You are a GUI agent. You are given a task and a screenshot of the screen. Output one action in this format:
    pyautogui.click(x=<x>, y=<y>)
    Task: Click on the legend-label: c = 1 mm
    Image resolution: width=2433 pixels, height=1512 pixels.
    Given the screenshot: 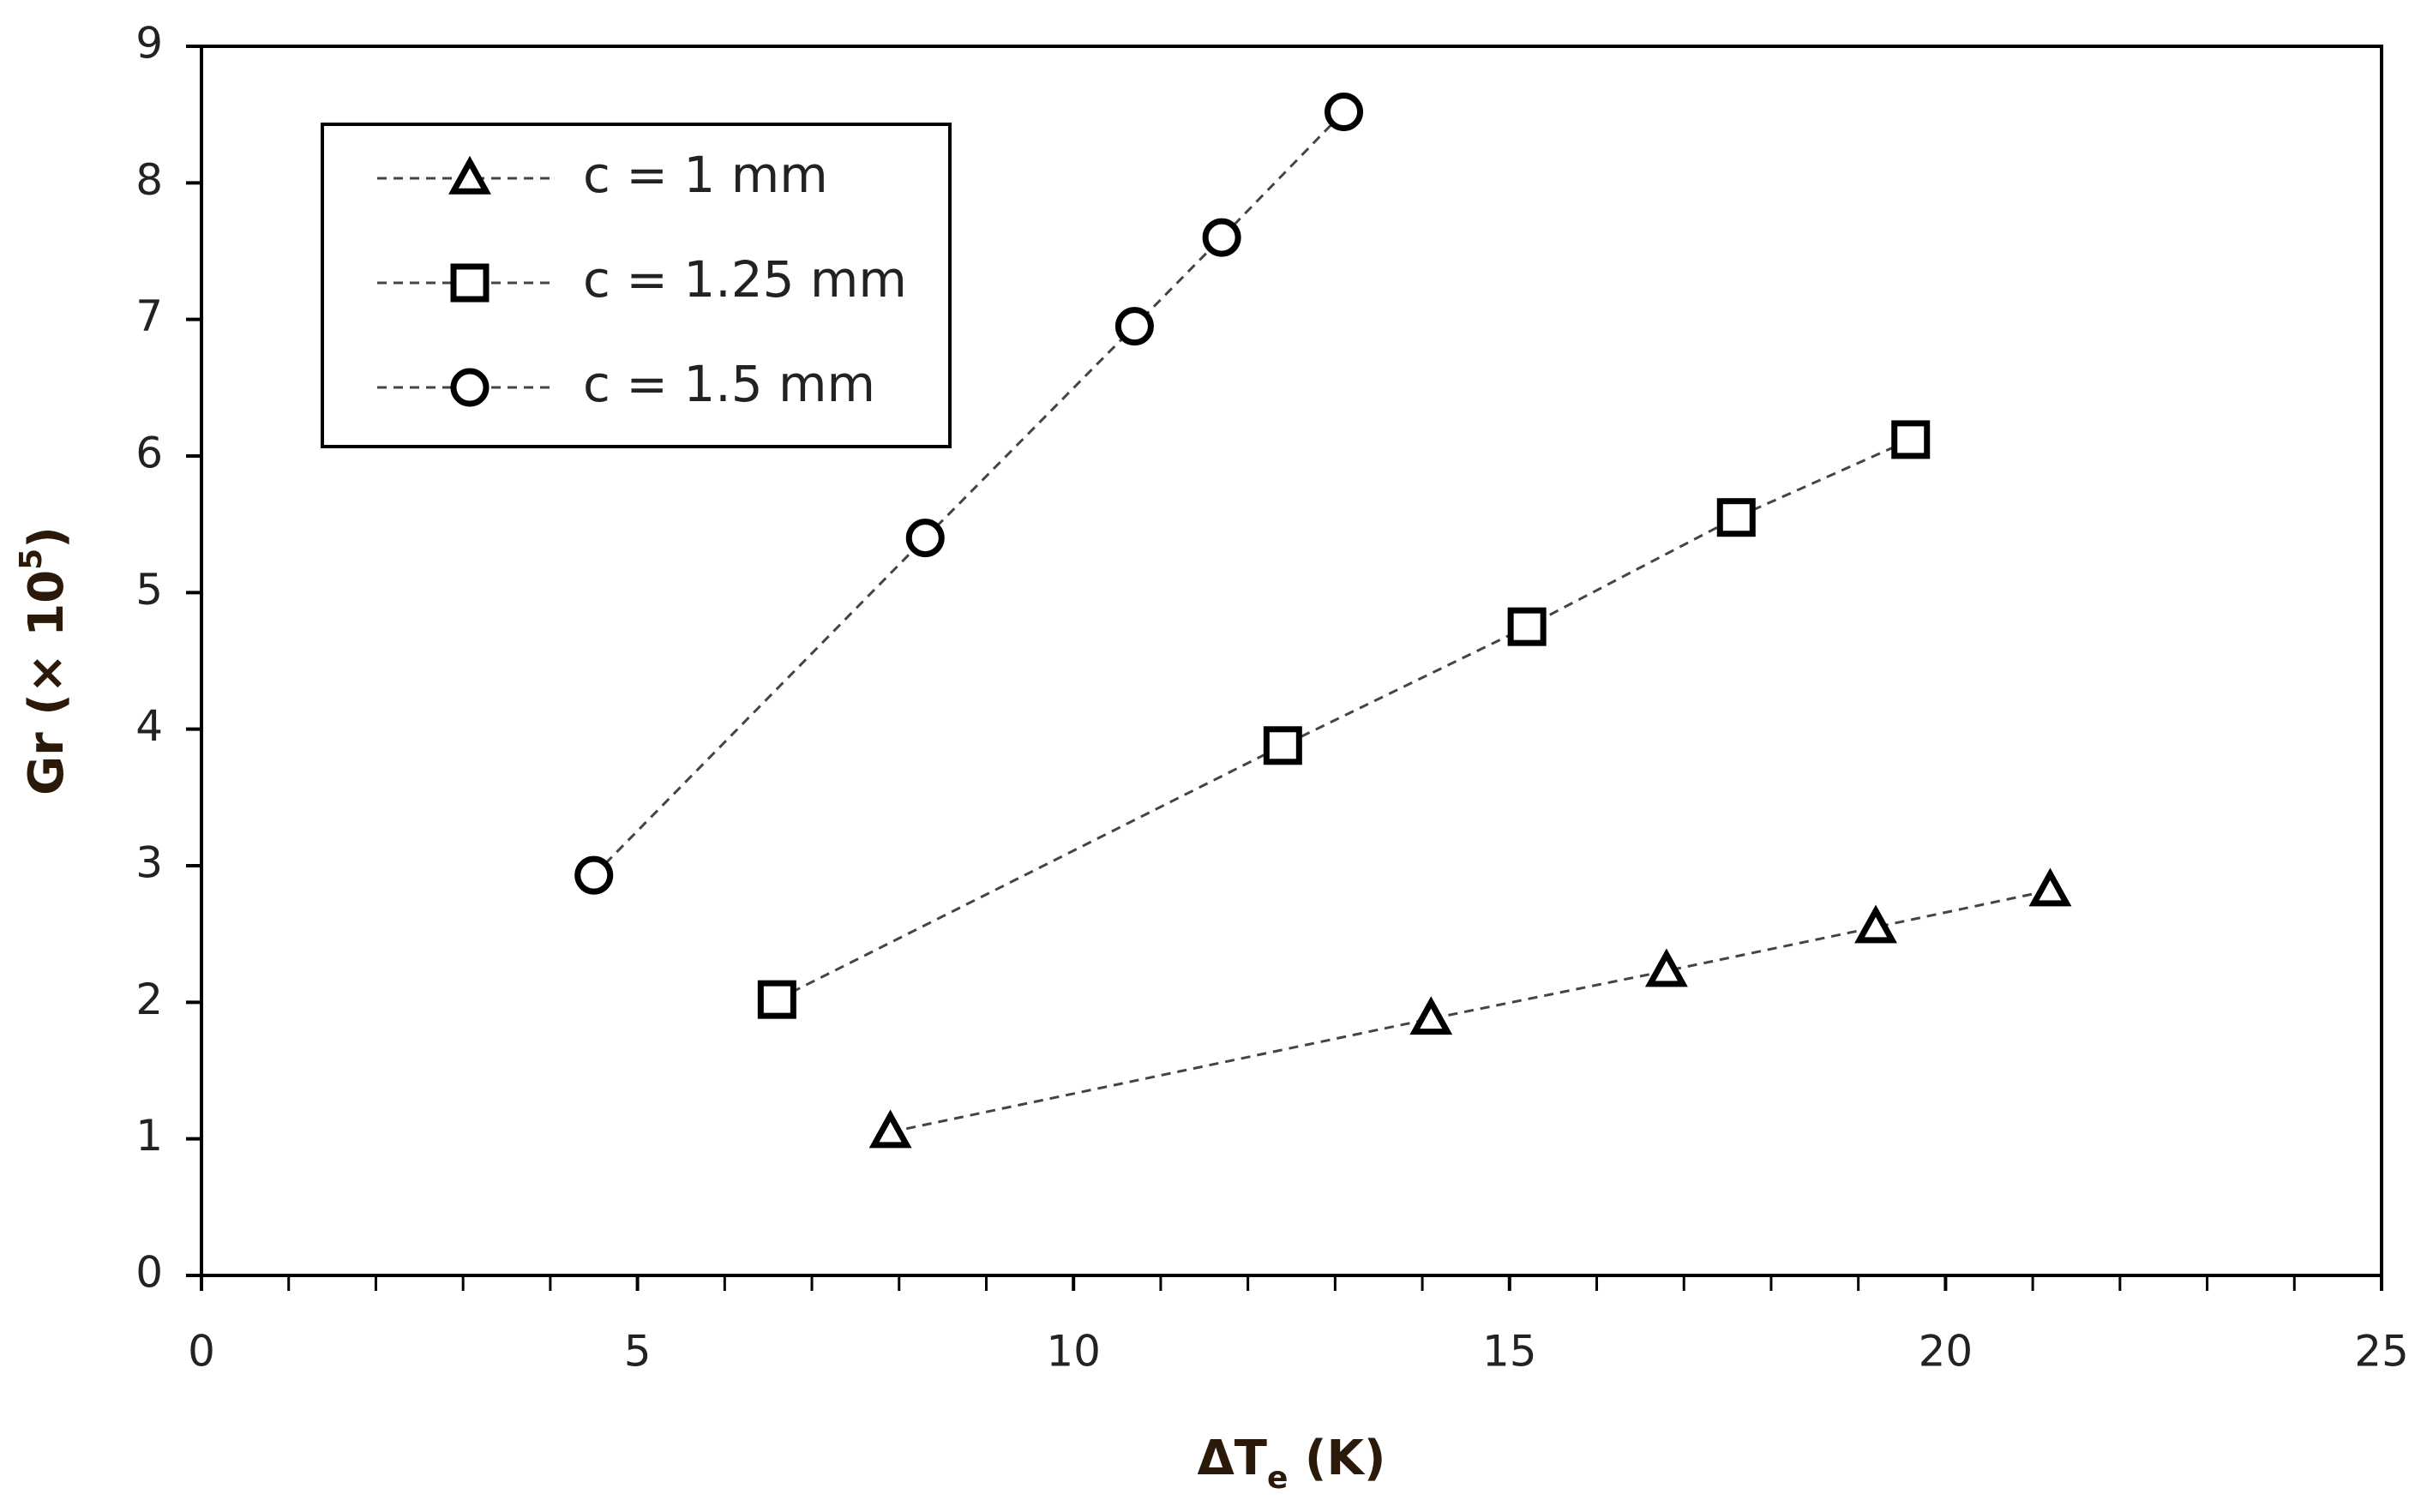 What is the action you would take?
    pyautogui.click(x=705, y=175)
    